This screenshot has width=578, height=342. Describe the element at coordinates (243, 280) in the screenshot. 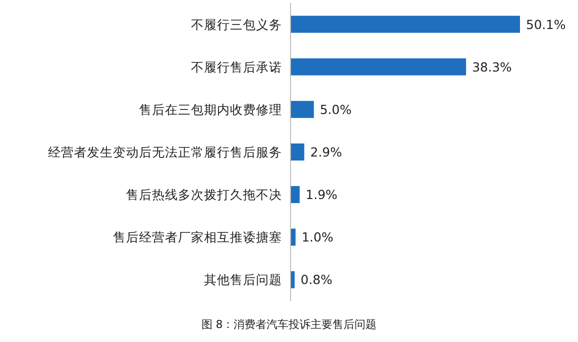

I see `y-tick-label: 其他售后问题` at that location.